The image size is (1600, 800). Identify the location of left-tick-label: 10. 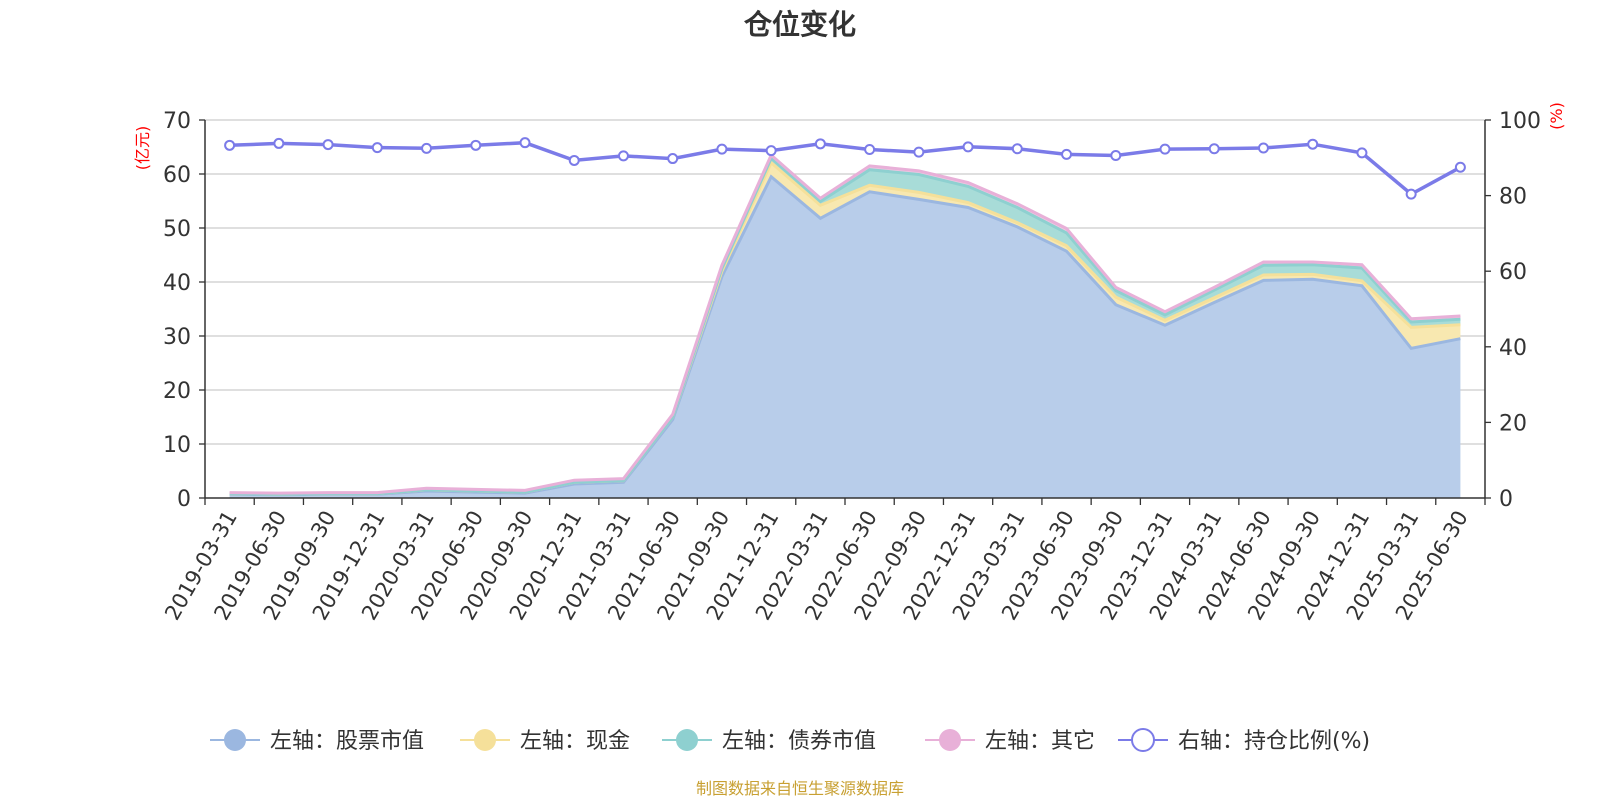
(177, 445).